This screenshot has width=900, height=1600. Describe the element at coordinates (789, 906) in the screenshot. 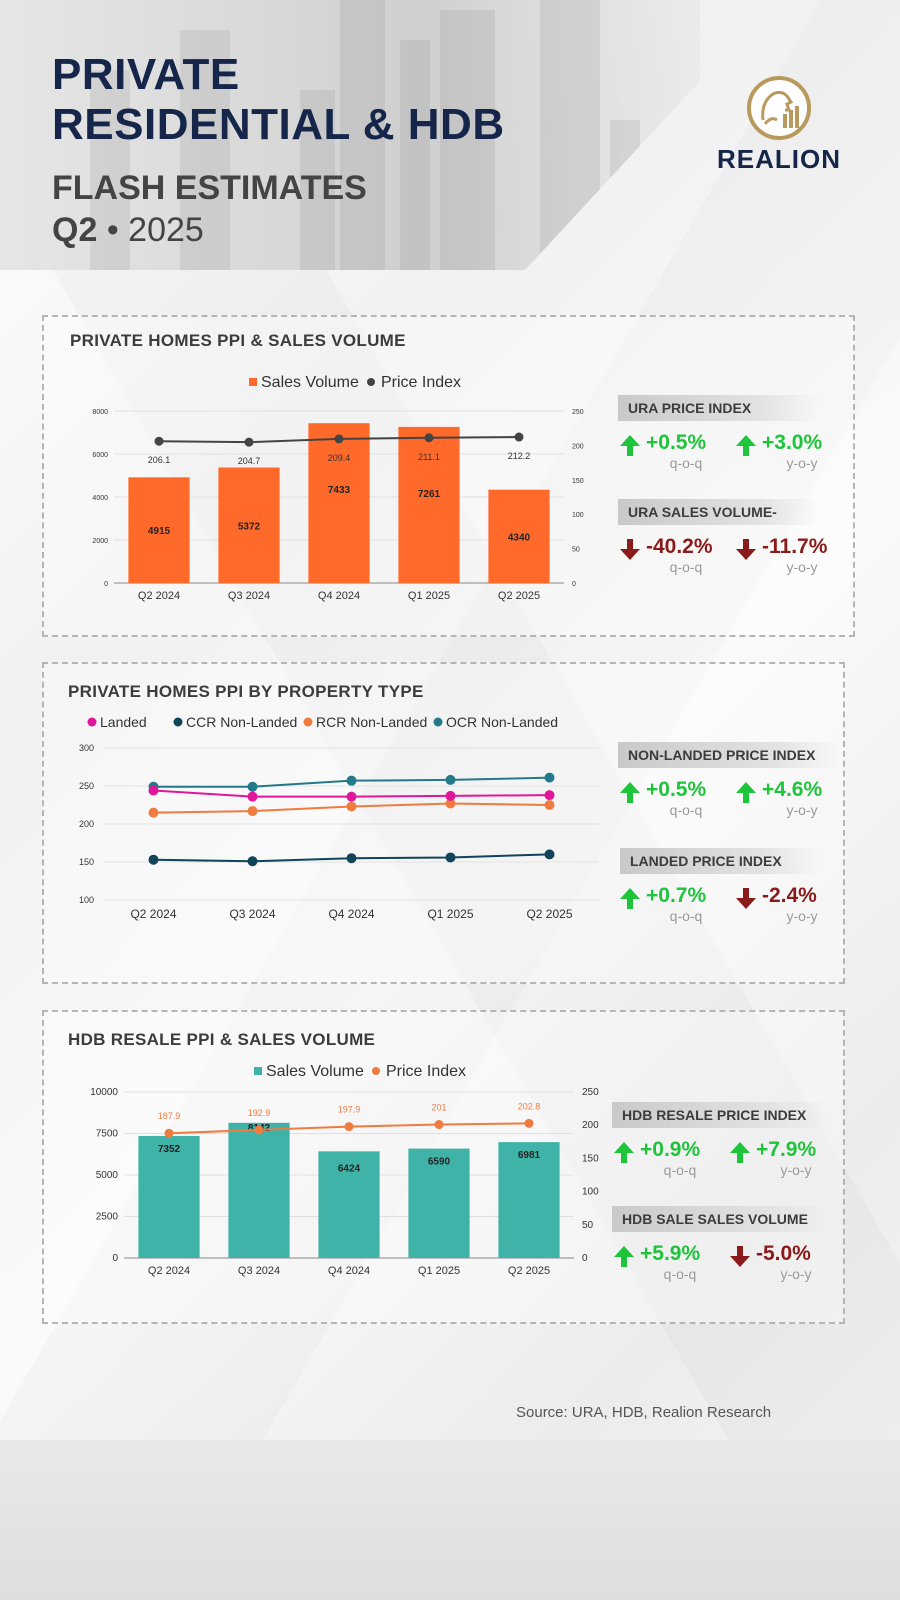

I see `stat-landed-yoy: -2.4% y-o-y` at that location.